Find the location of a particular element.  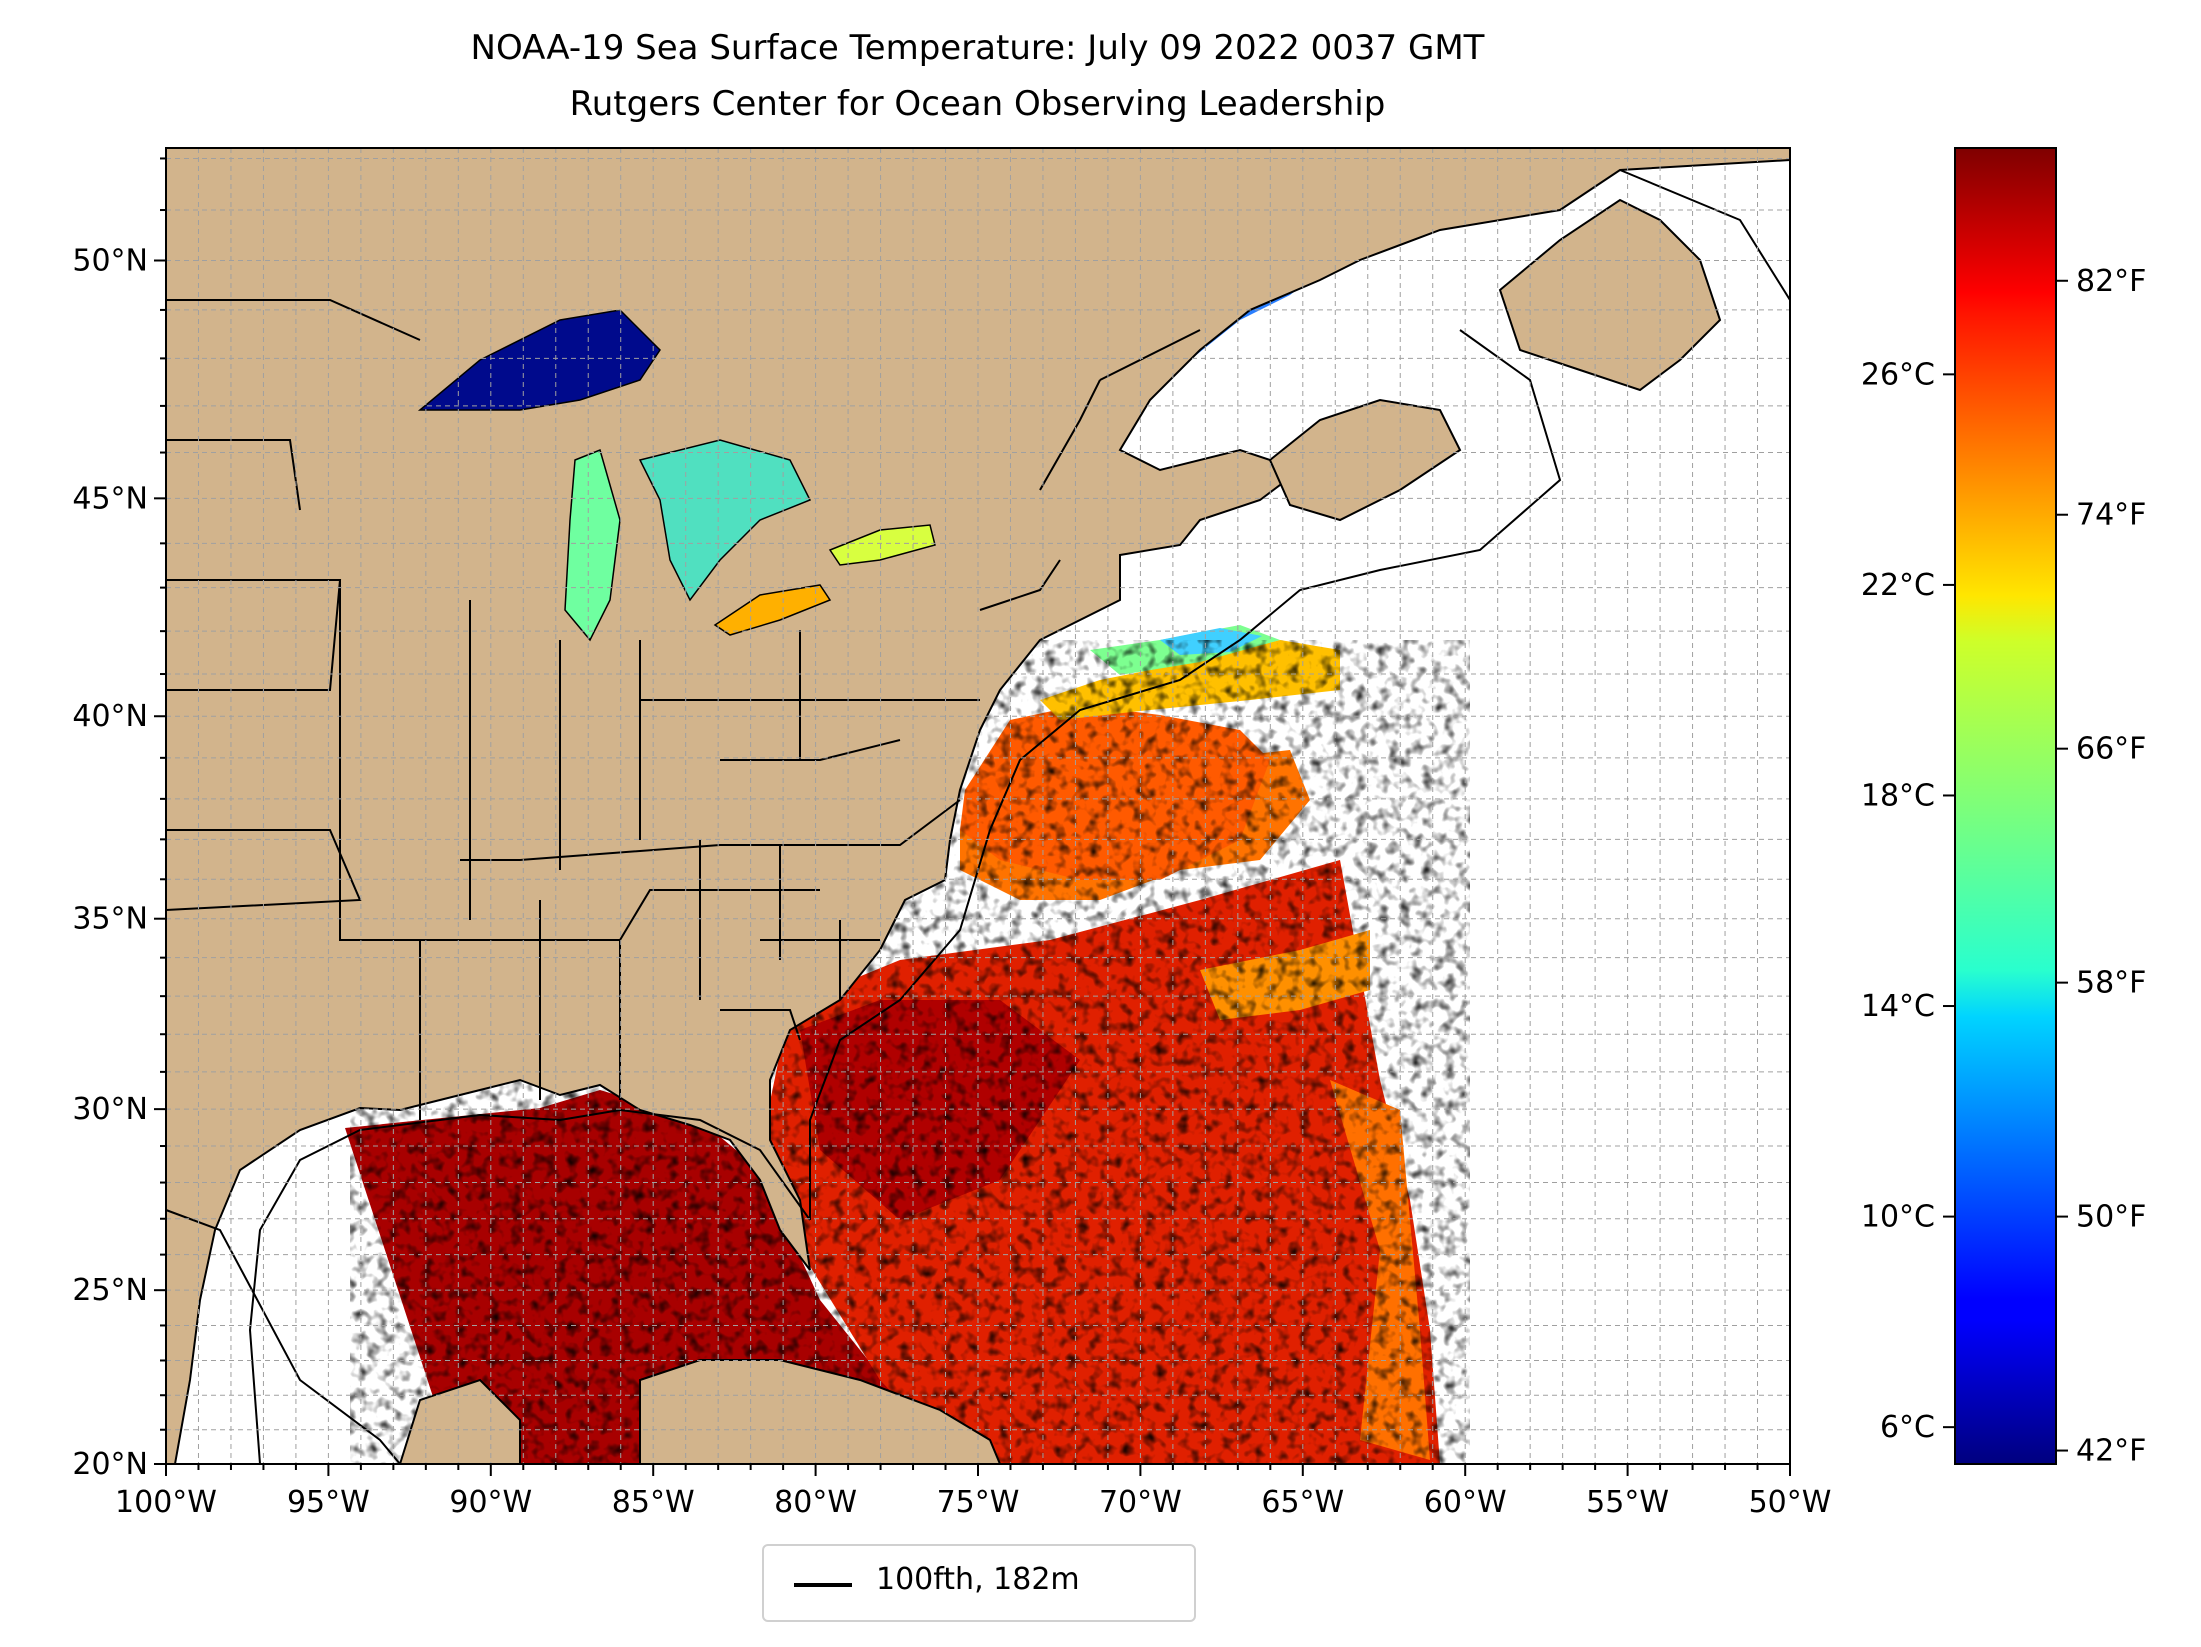

lat-tick-label: 40°N is located at coordinates (110, 716).